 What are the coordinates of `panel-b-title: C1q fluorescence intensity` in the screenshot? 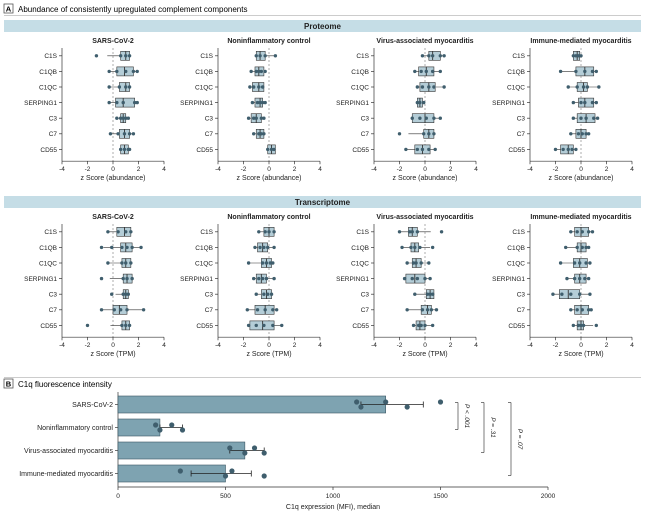 It's located at (65, 384).